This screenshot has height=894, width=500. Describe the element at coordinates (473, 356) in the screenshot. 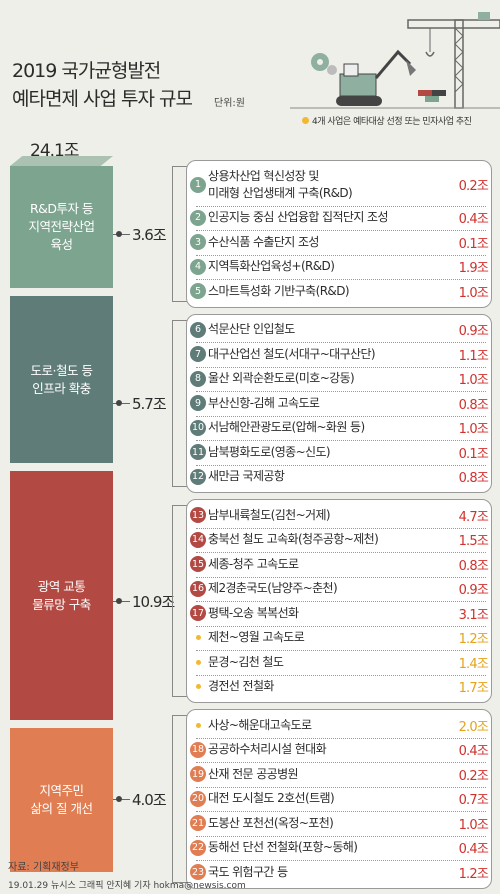

I see `item-value: 1.1조` at that location.